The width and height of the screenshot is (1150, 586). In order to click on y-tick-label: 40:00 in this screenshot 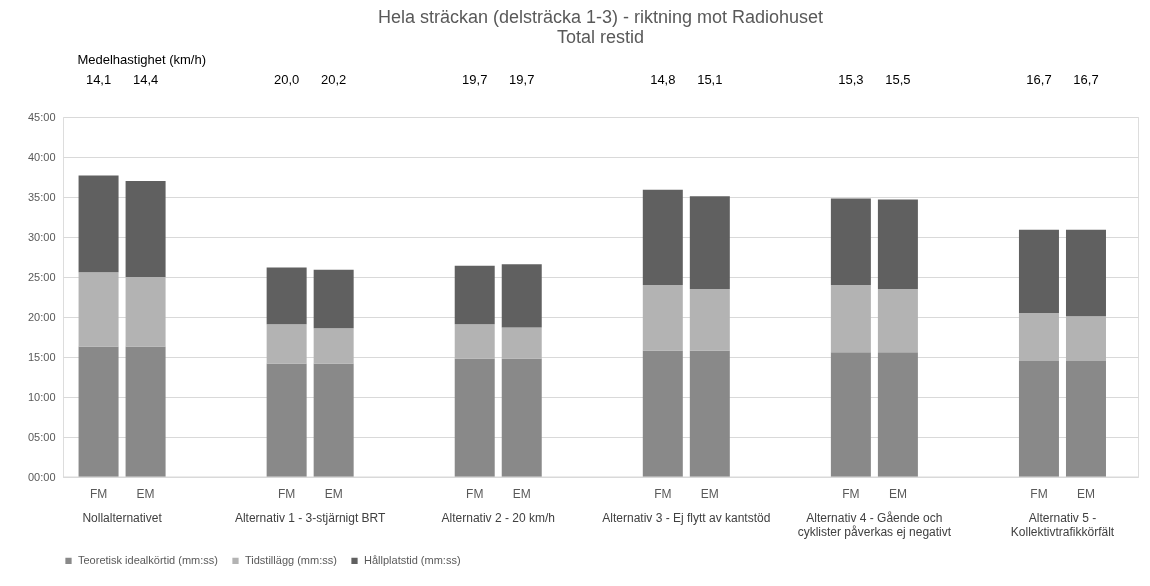, I will do `click(41, 156)`.